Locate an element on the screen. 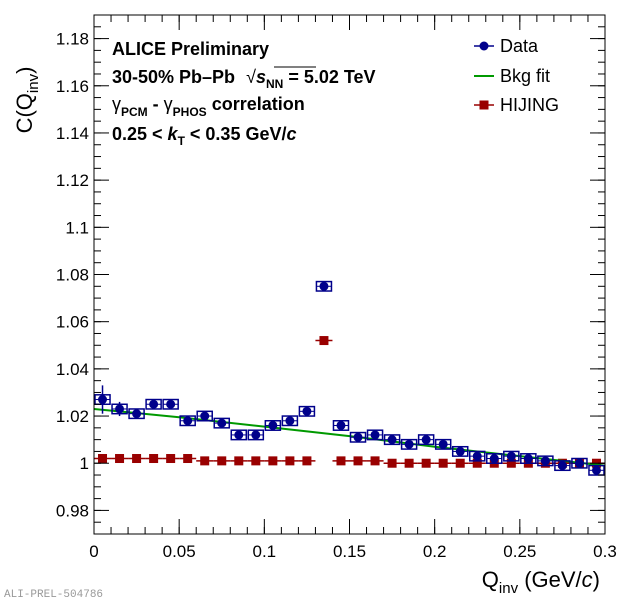 The width and height of the screenshot is (620, 603). y-axis-title: C(Qinv) is located at coordinates (27, 100).